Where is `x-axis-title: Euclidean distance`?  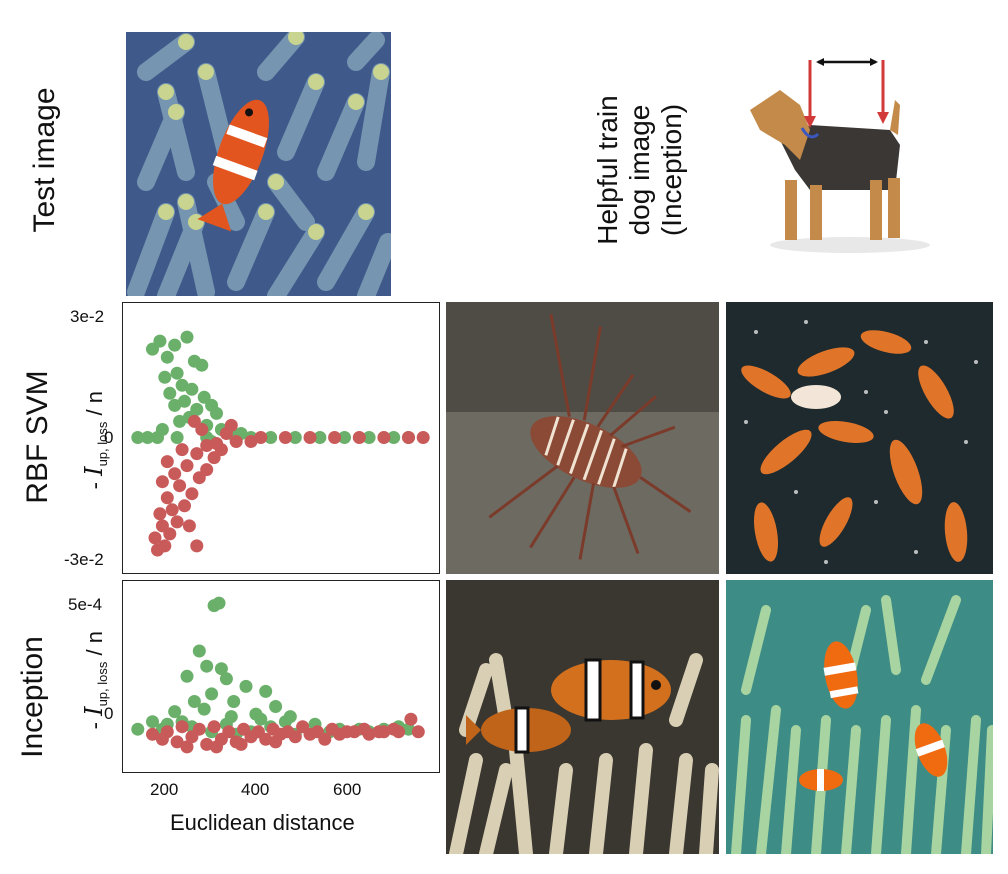
x-axis-title: Euclidean distance is located at coordinates (262, 822).